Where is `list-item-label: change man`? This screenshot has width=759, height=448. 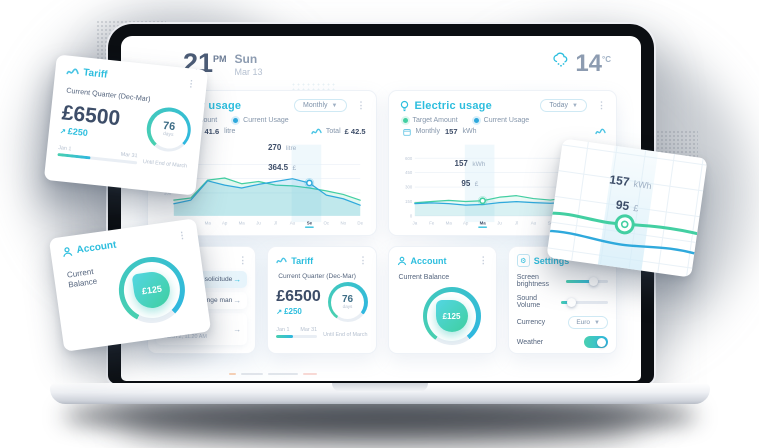
list-item-label: change man is located at coordinates (214, 300).